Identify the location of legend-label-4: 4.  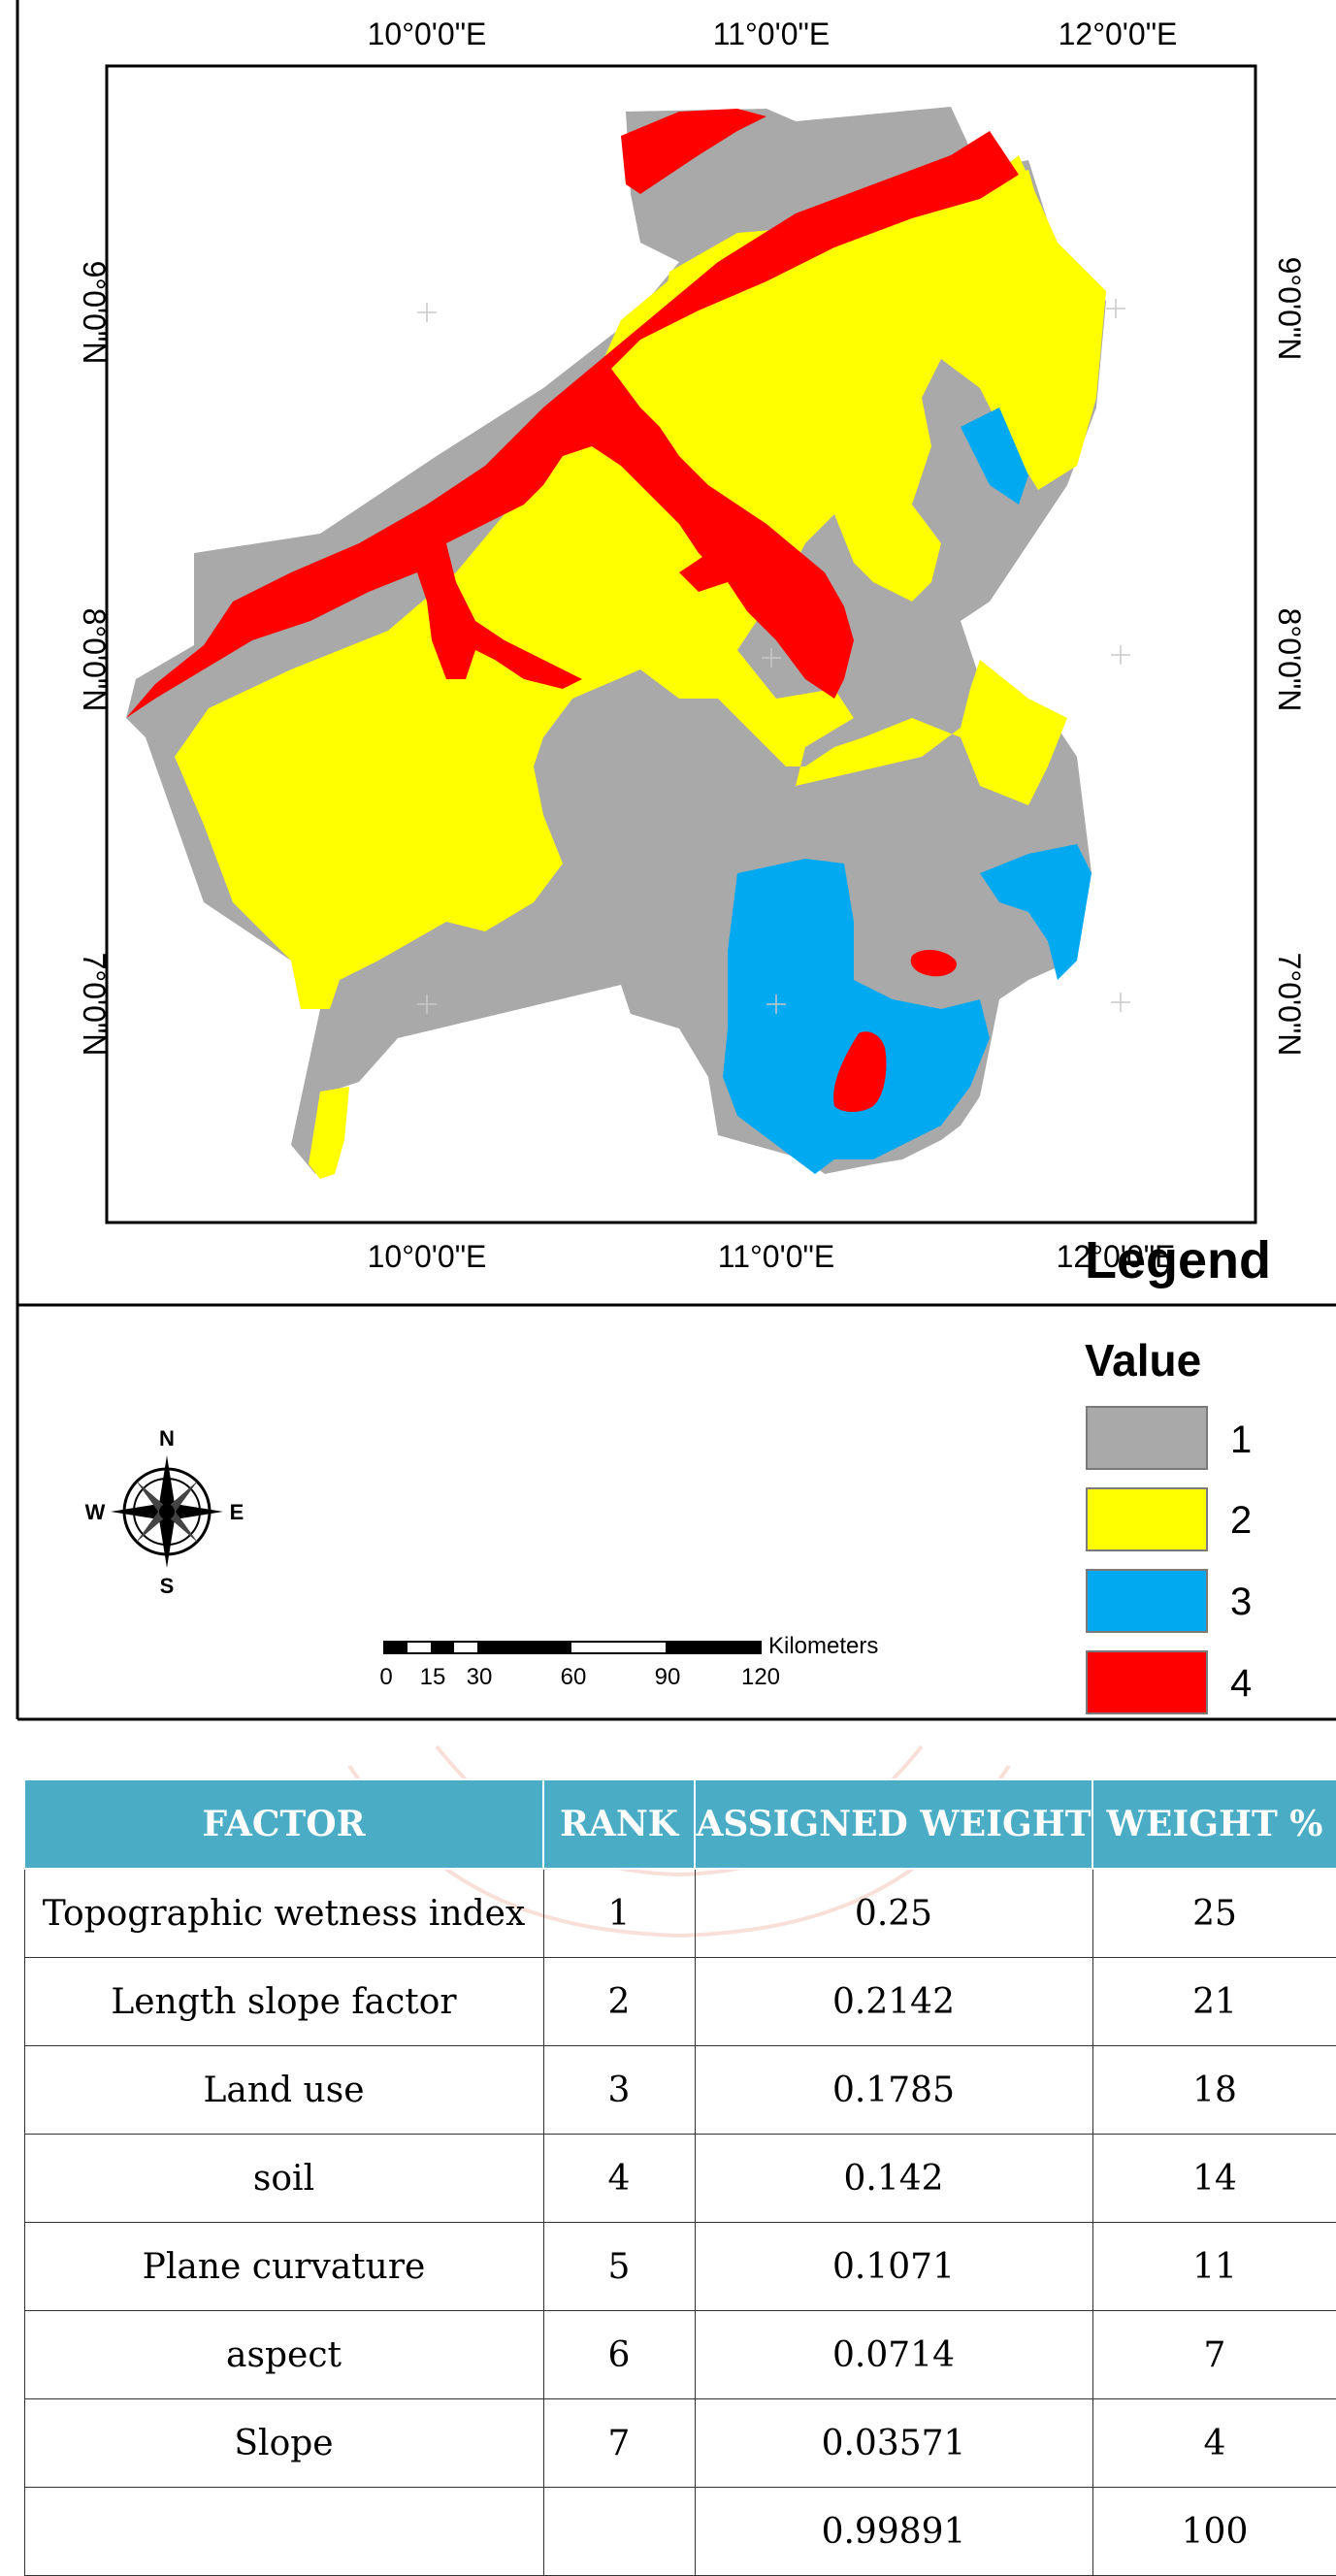
(1241, 1684).